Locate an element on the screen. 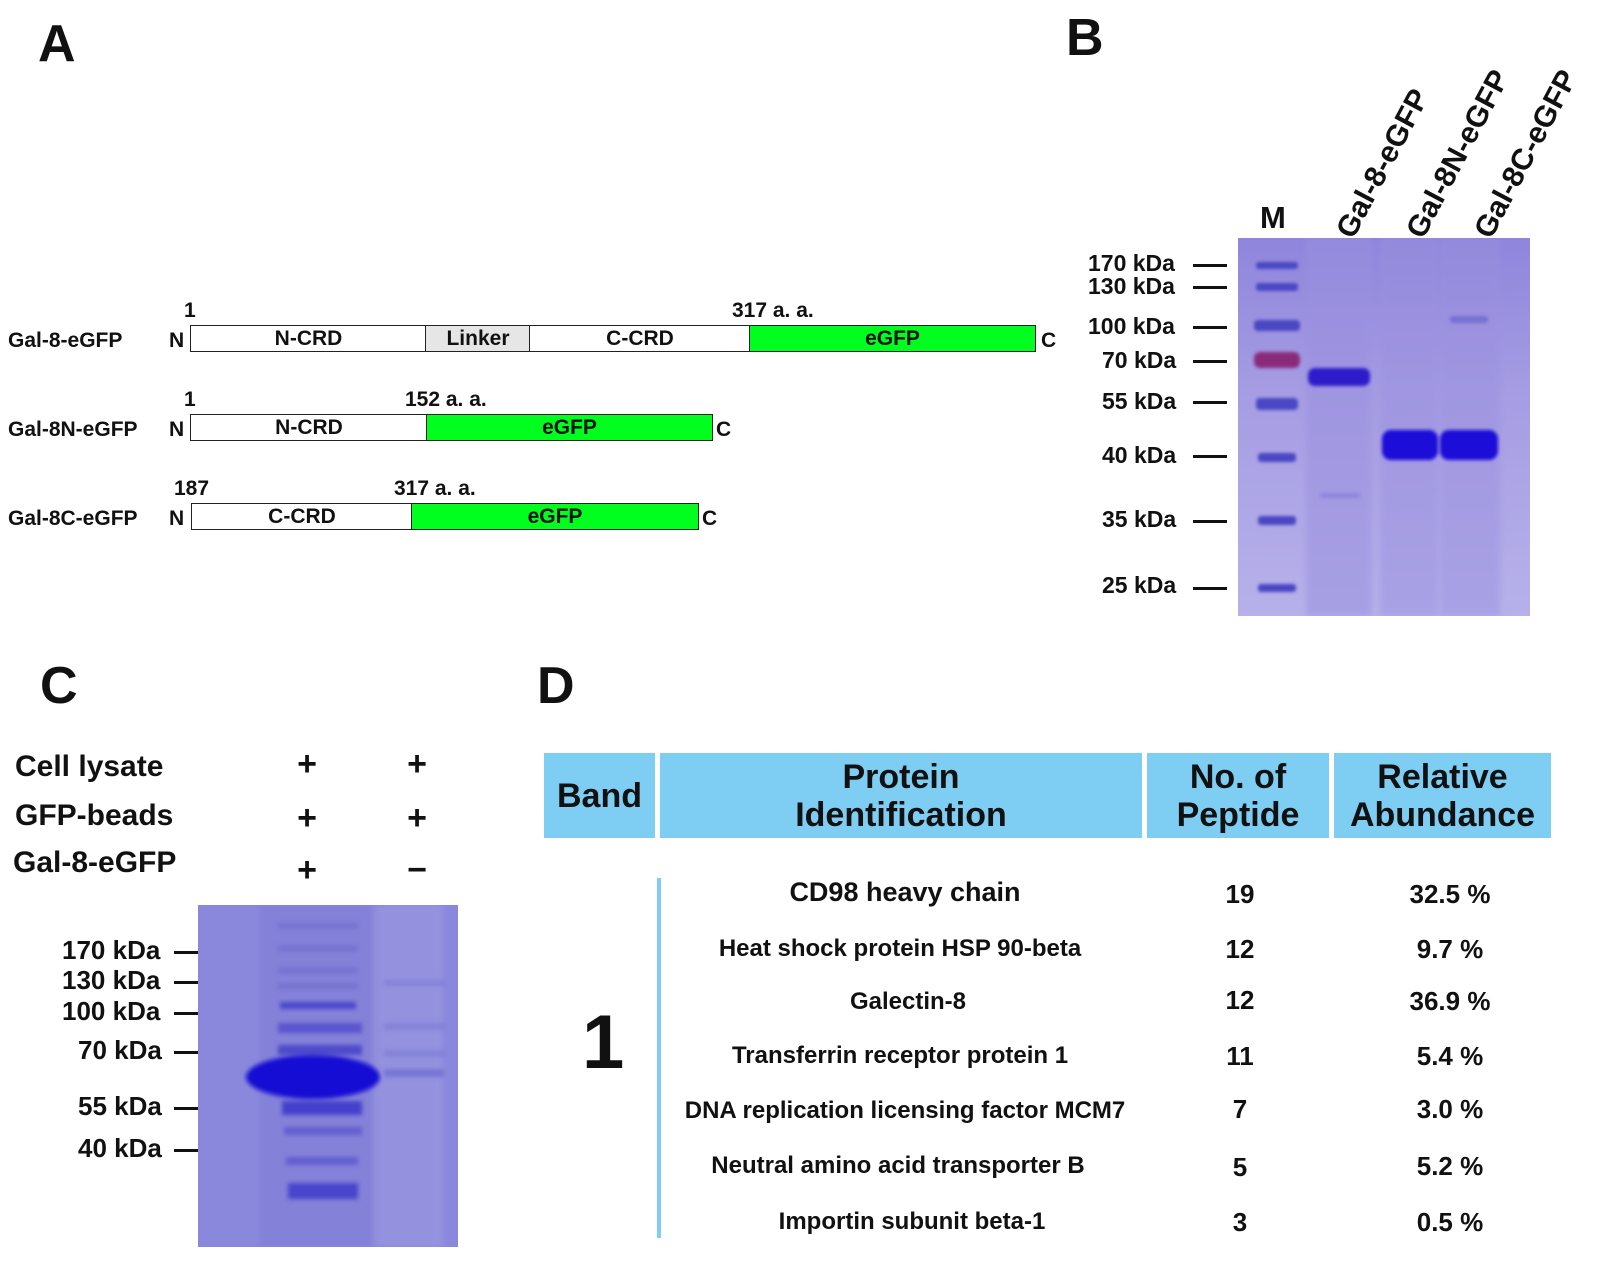  relative-abundance: 3.0 % is located at coordinates (1450, 1109).